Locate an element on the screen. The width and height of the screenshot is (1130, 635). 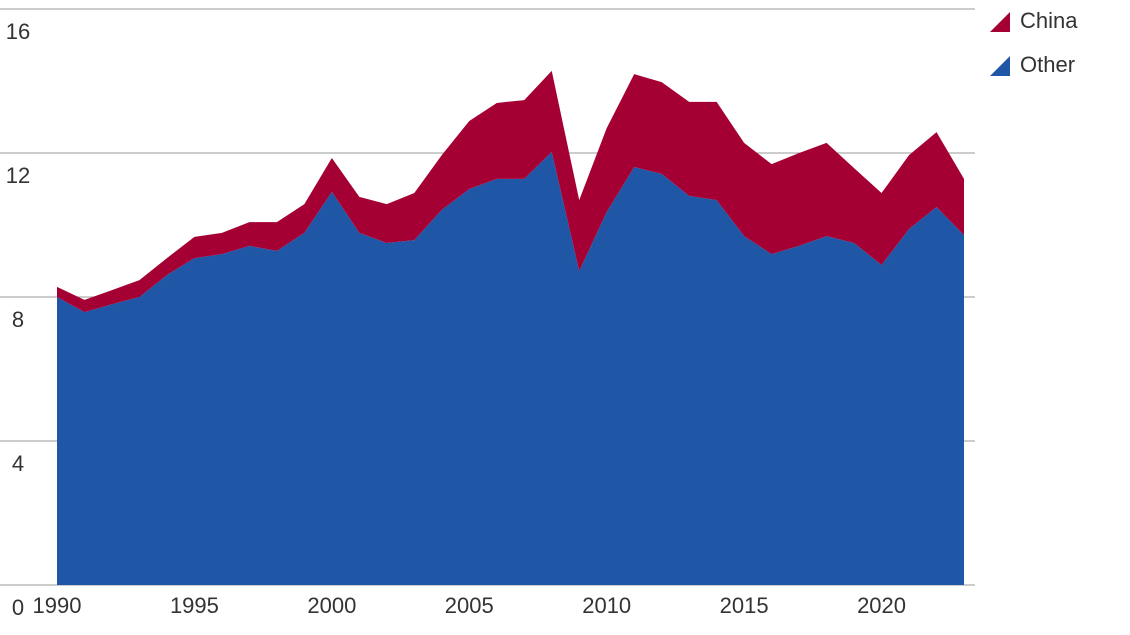
y-tick-label: 16 is located at coordinates (18, 31).